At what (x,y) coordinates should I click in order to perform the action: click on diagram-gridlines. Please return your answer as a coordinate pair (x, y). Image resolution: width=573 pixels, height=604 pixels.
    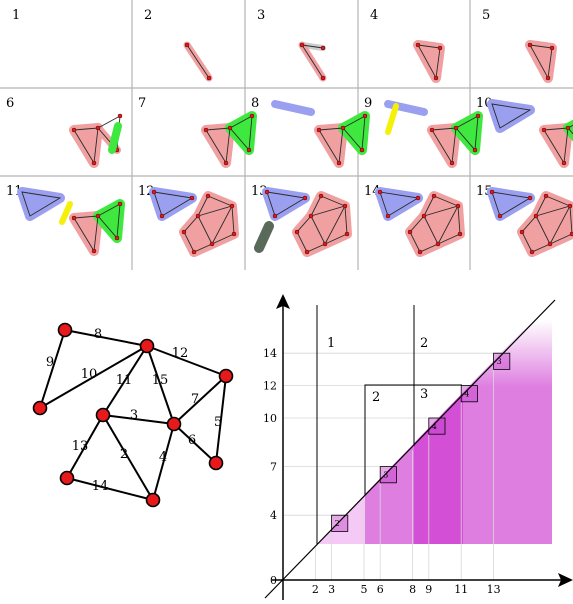
    Looking at the image, I should click on (396, 466).